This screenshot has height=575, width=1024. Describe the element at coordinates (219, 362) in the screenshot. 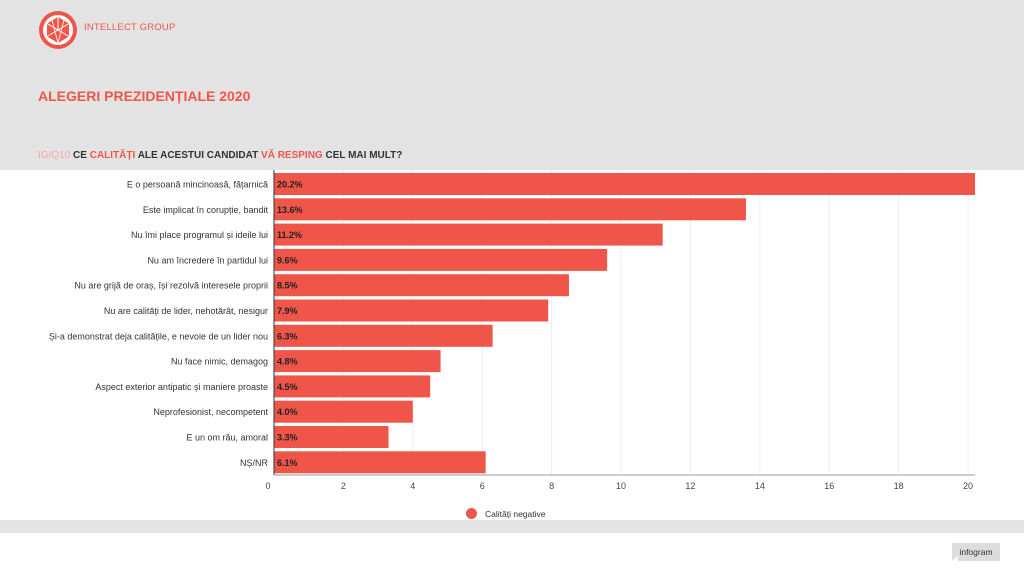

I see `category-label: Nu face nimic, demagog` at that location.